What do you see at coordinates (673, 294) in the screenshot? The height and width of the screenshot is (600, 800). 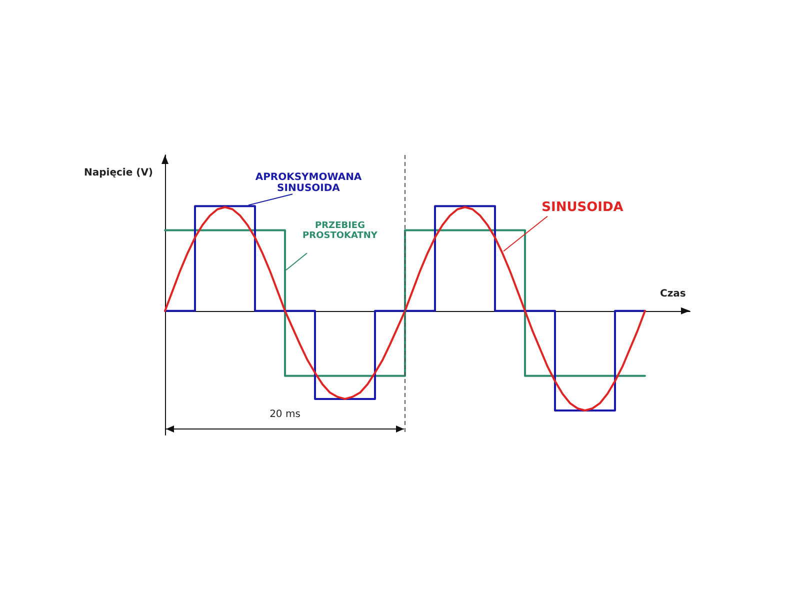 I see `x-axis-title: Czas` at bounding box center [673, 294].